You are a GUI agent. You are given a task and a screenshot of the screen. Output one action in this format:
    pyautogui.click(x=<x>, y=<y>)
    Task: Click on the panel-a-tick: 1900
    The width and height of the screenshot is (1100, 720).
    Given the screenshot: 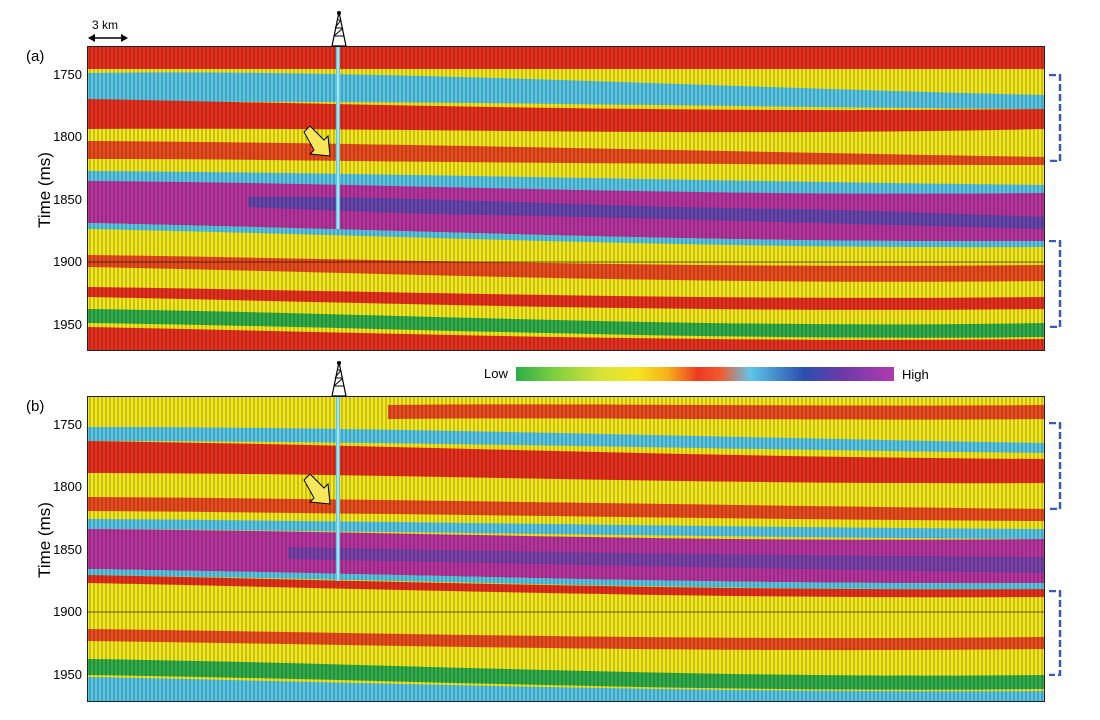 What is the action you would take?
    pyautogui.click(x=67, y=261)
    